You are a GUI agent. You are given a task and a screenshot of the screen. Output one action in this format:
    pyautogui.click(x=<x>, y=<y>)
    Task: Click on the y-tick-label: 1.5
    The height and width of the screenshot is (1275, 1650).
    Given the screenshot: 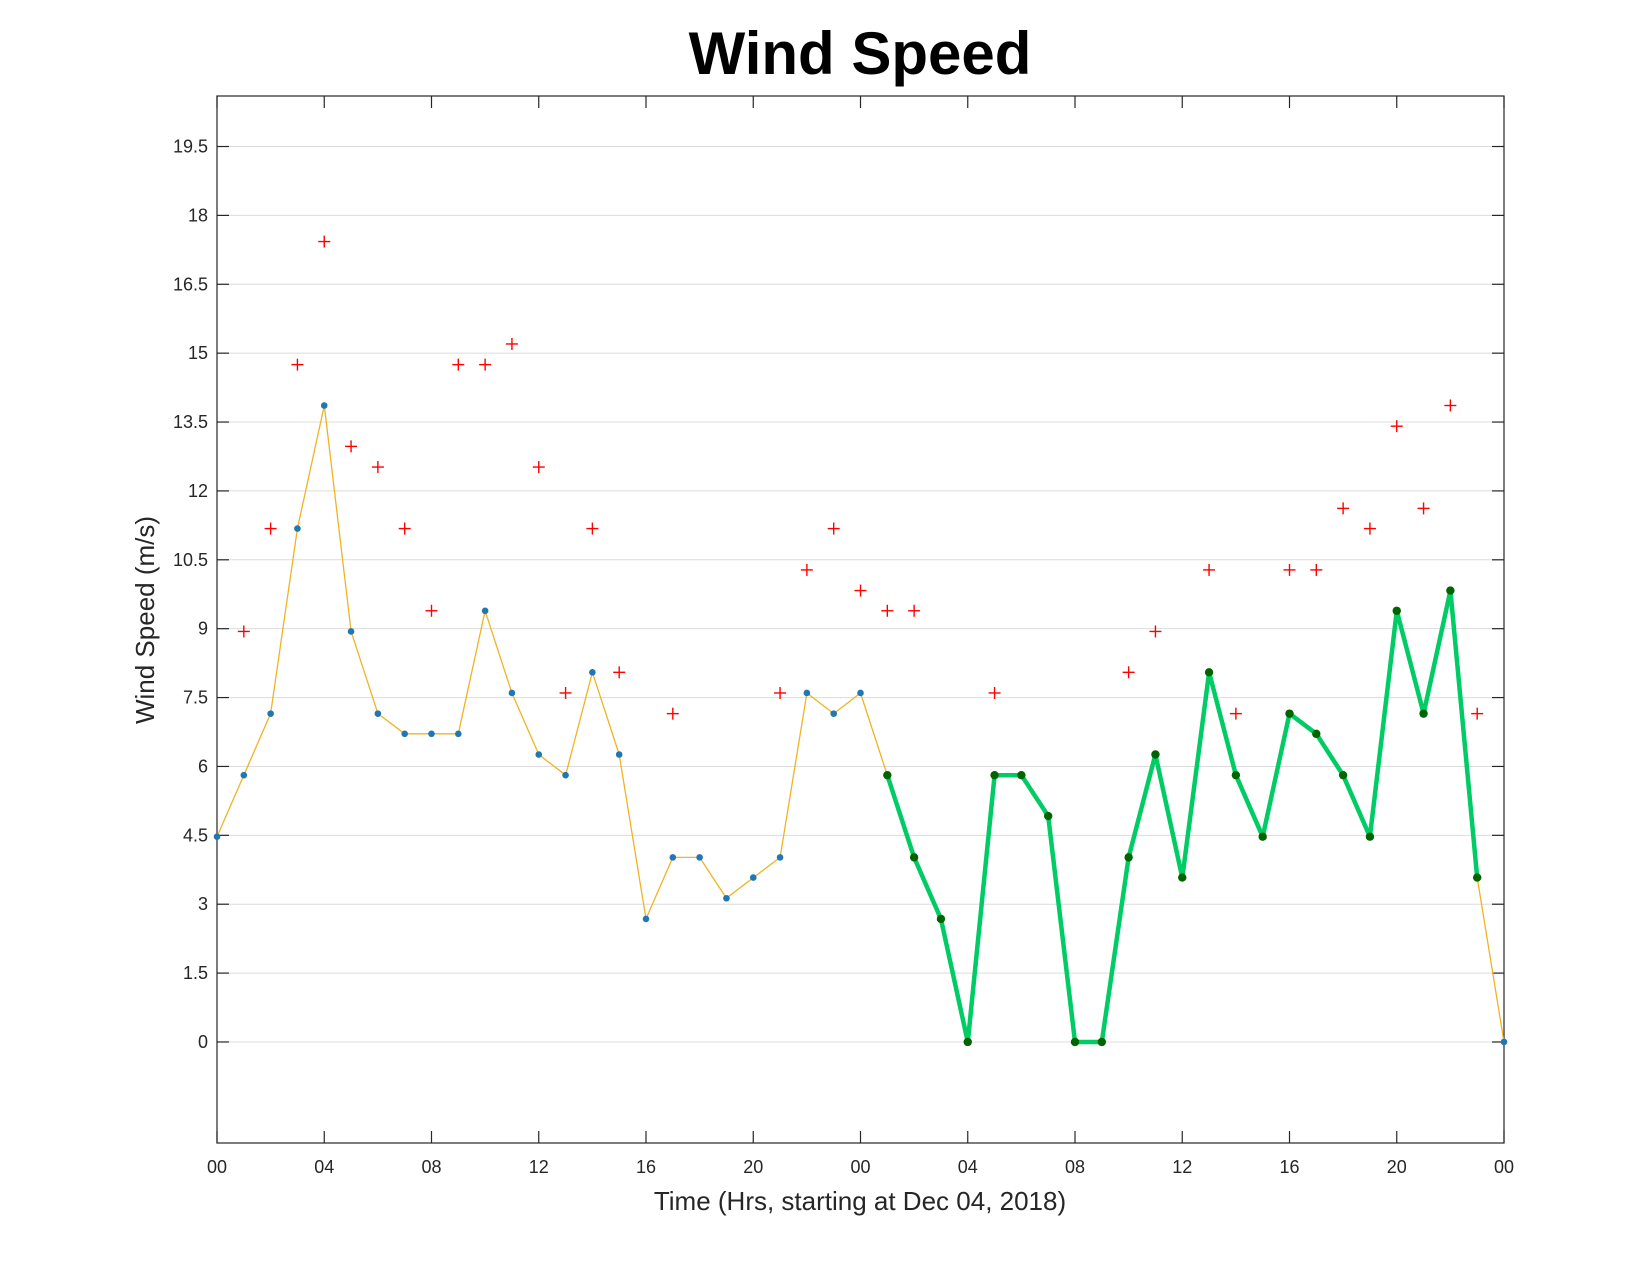 What is the action you would take?
    pyautogui.click(x=195, y=973)
    